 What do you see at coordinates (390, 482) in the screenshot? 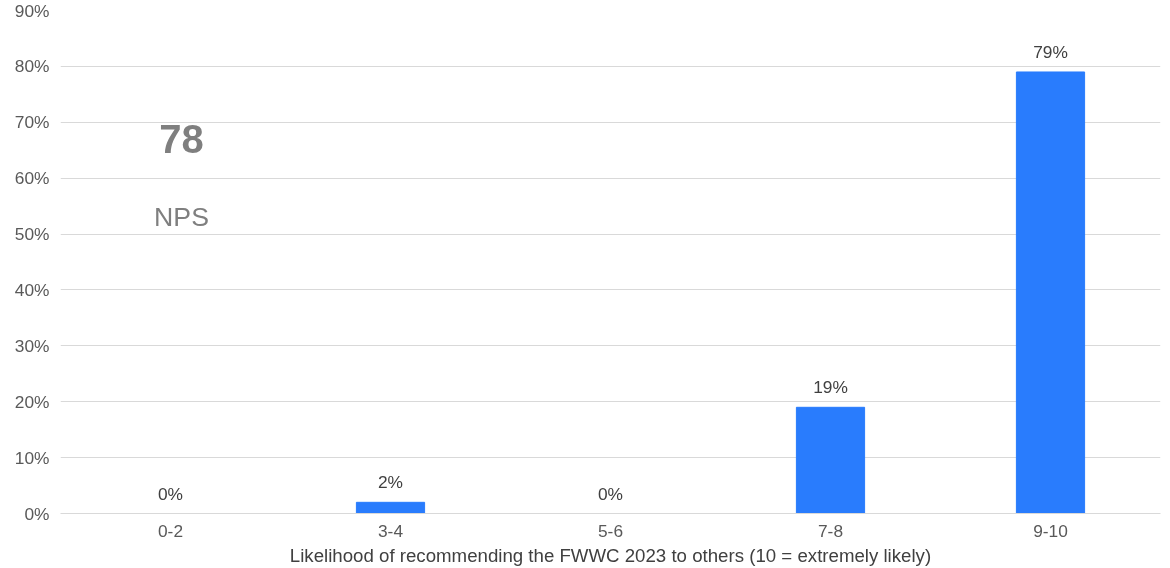
I see `data-label: 2%` at bounding box center [390, 482].